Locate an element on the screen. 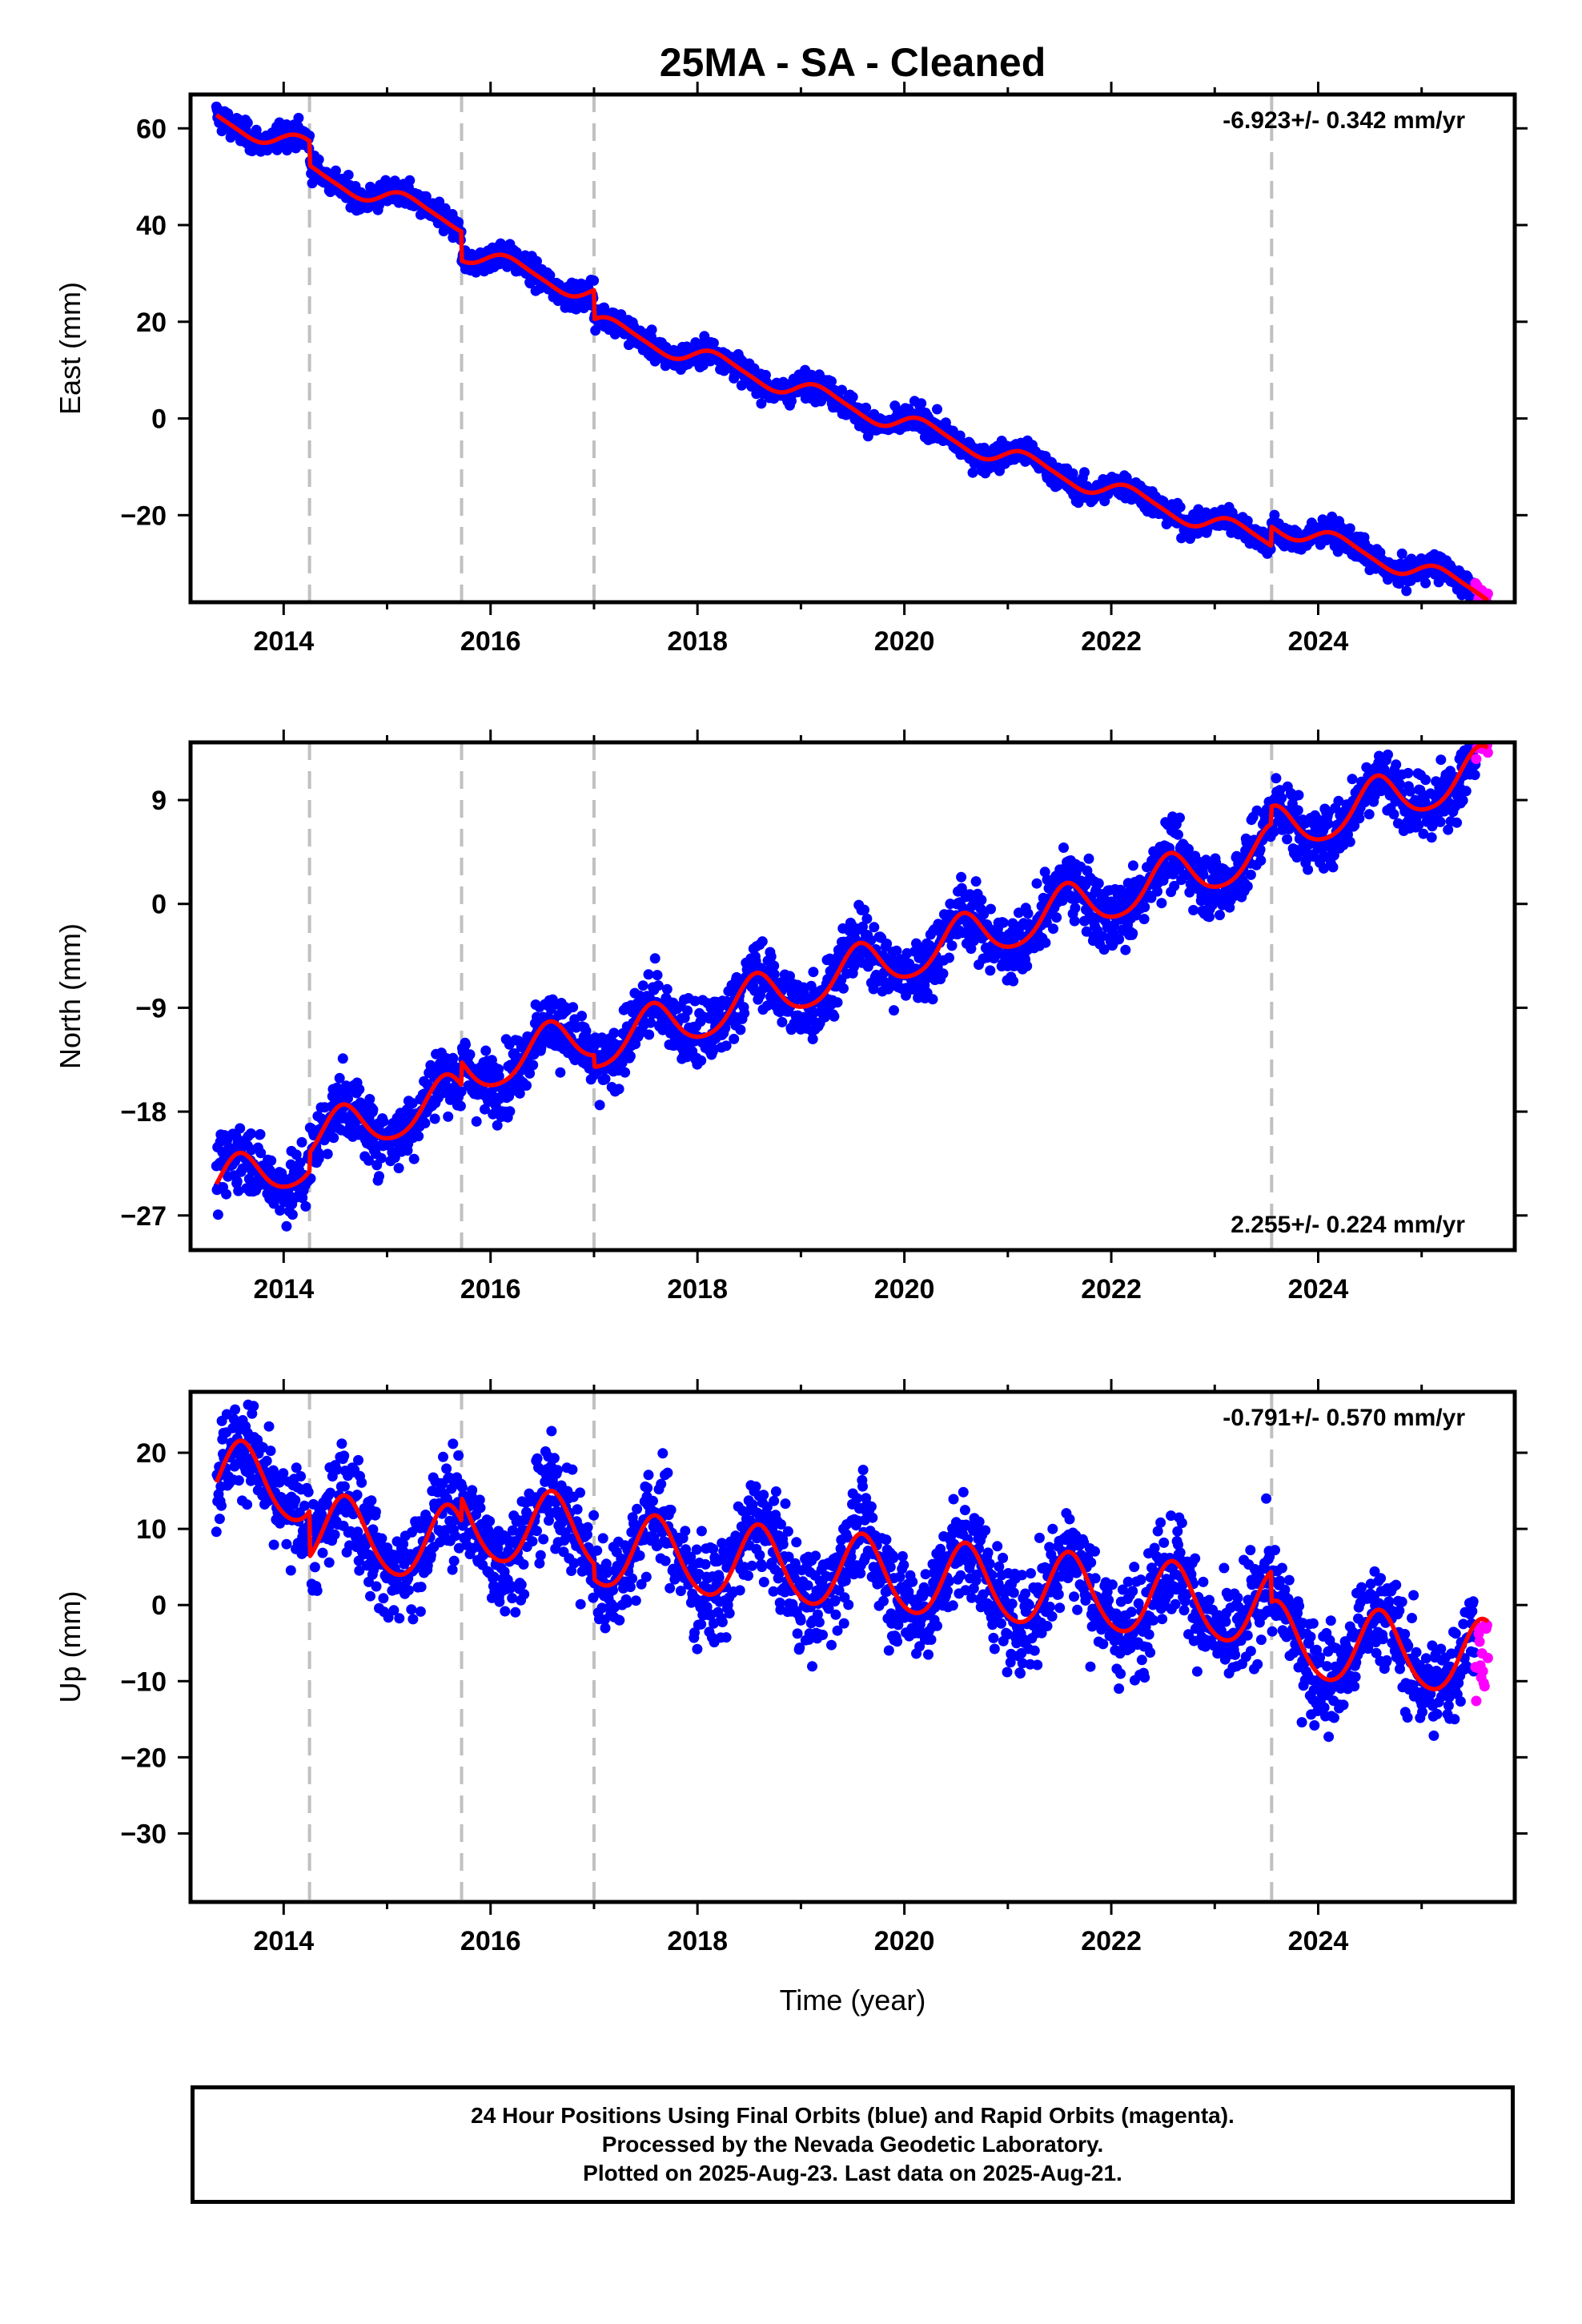 The height and width of the screenshot is (2324, 1582). x-tick-label: 2018 is located at coordinates (698, 1289).